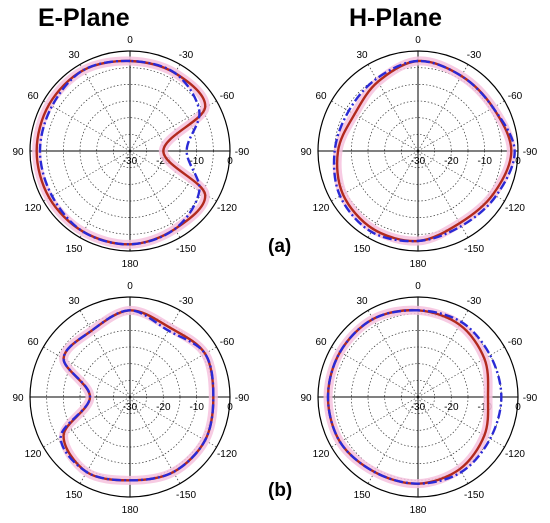  Describe the element at coordinates (362, 301) in the screenshot. I see `angle-label: 30` at that location.